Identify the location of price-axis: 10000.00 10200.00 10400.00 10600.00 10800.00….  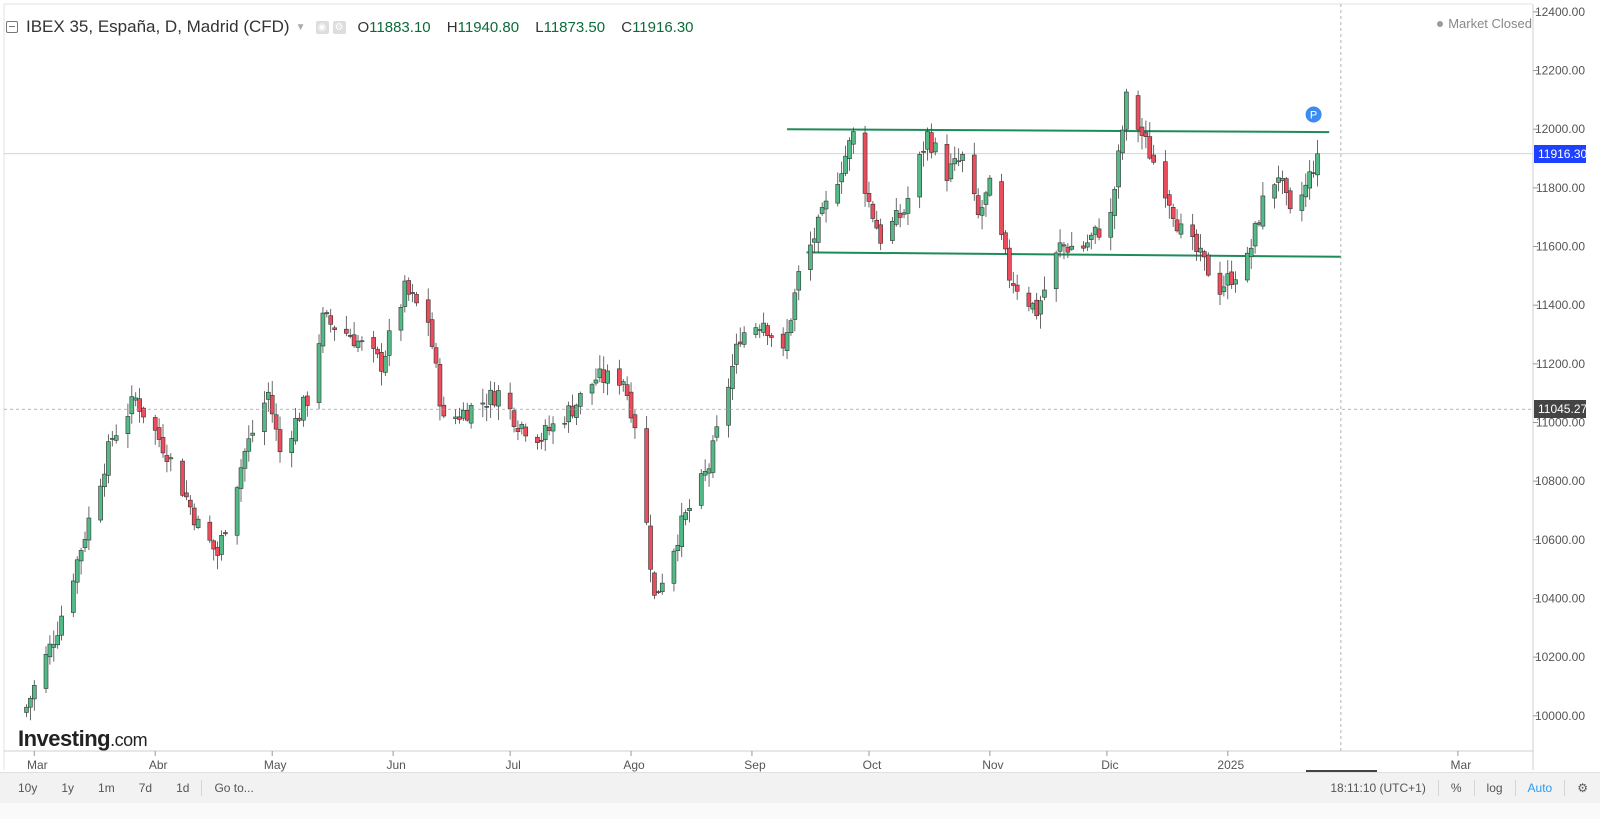
(1559, 364).